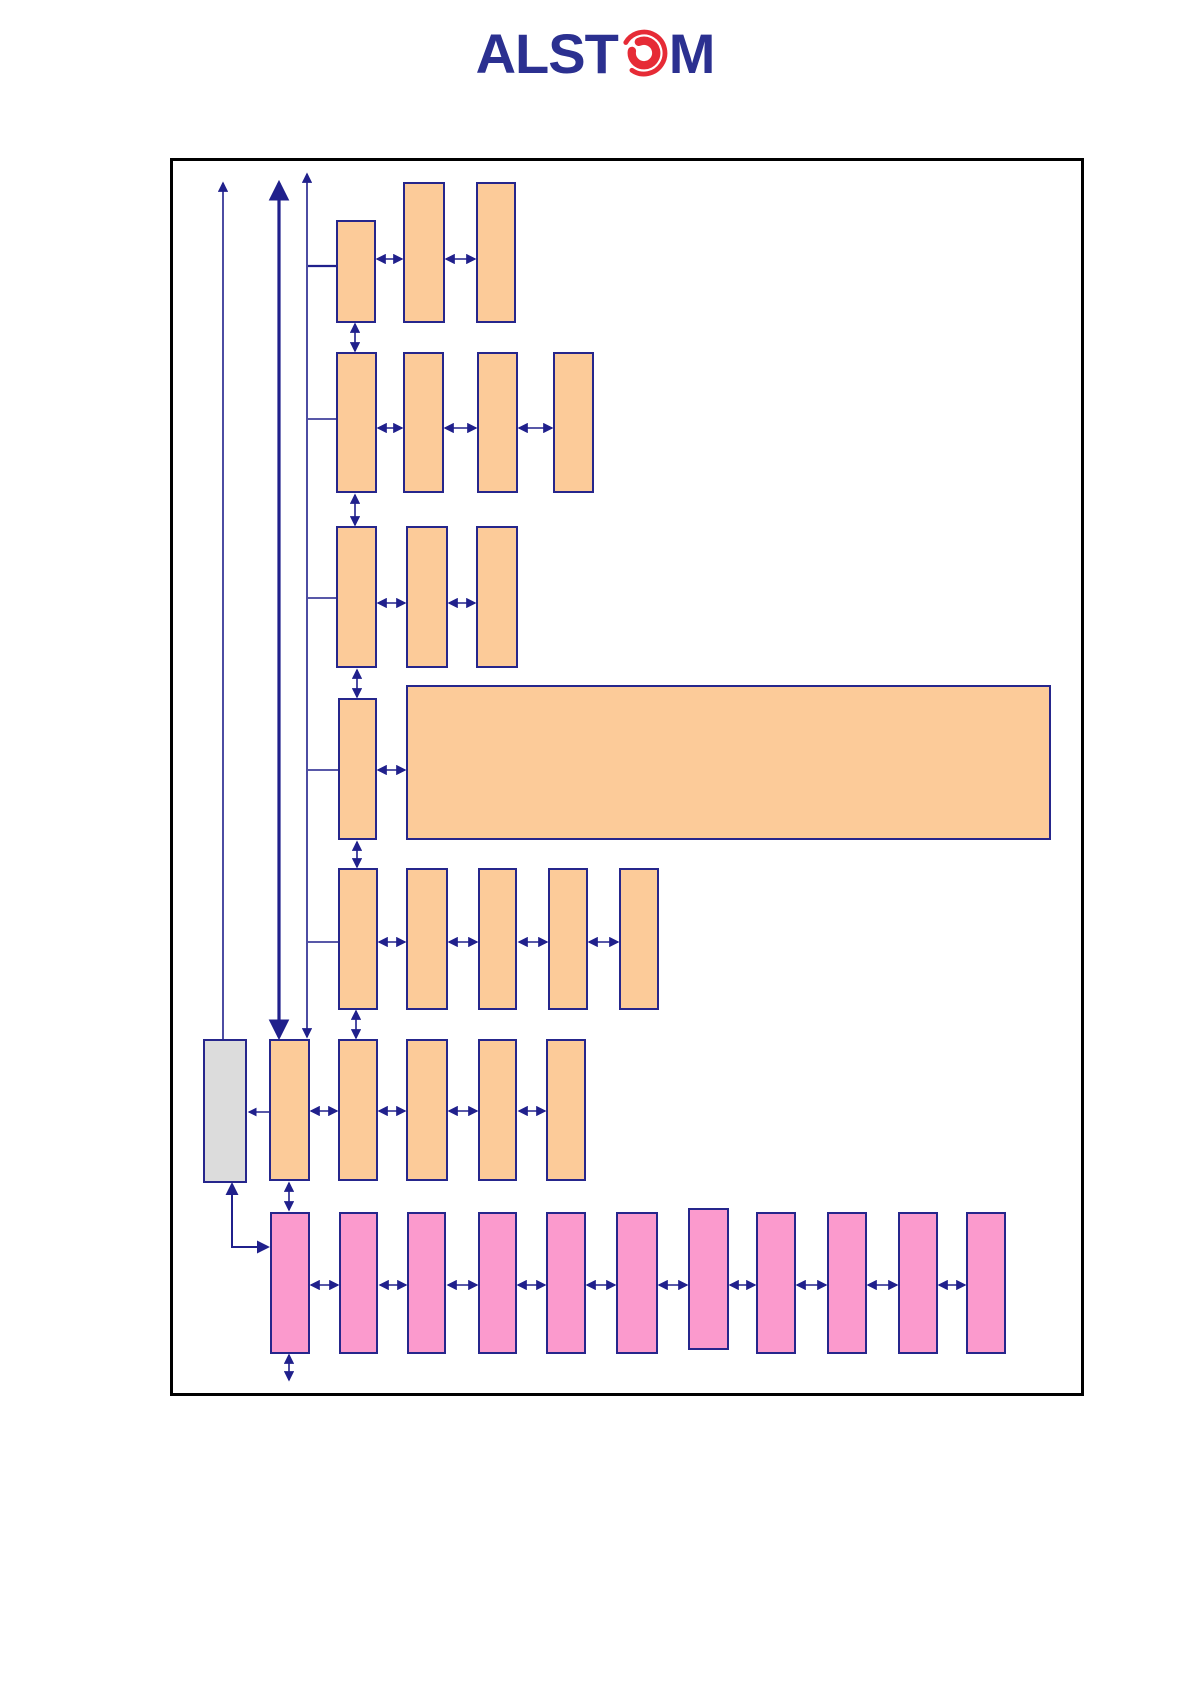 The image size is (1190, 1684). Describe the element at coordinates (358, 939) in the screenshot. I see `row5-box1` at that location.